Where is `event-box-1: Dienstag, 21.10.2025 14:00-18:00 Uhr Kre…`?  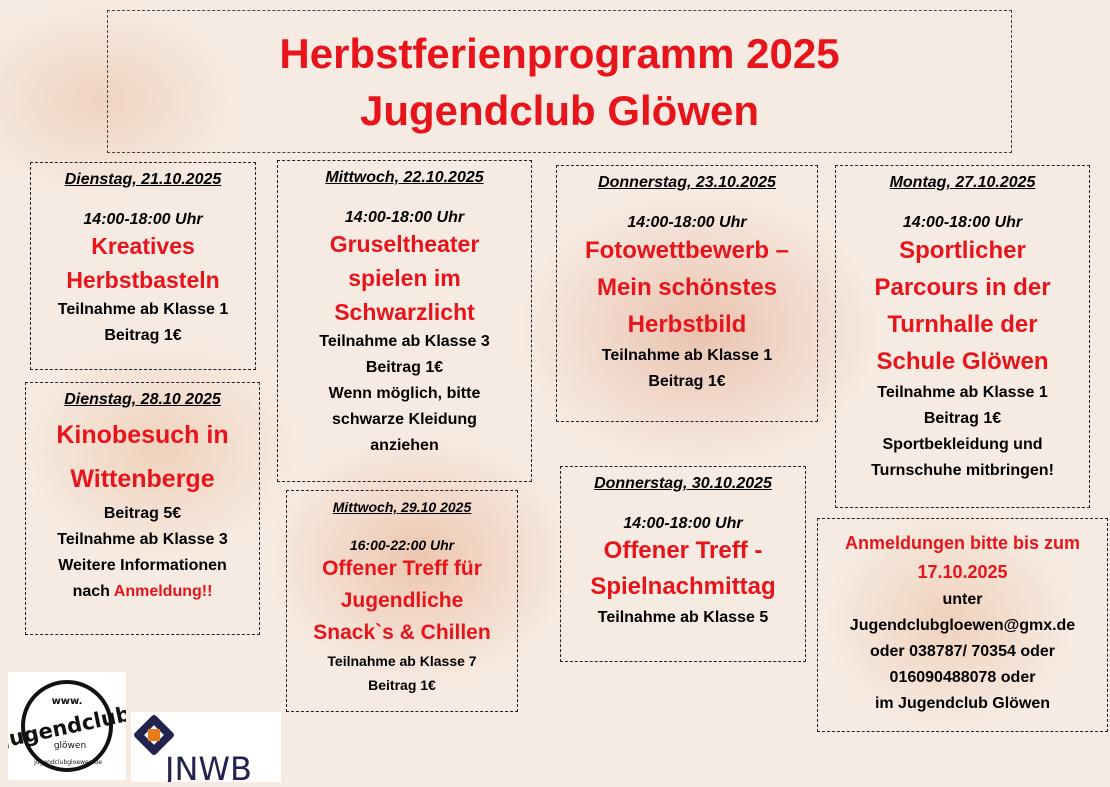 event-box-1: Dienstag, 21.10.2025 14:00-18:00 Uhr Kre… is located at coordinates (143, 266).